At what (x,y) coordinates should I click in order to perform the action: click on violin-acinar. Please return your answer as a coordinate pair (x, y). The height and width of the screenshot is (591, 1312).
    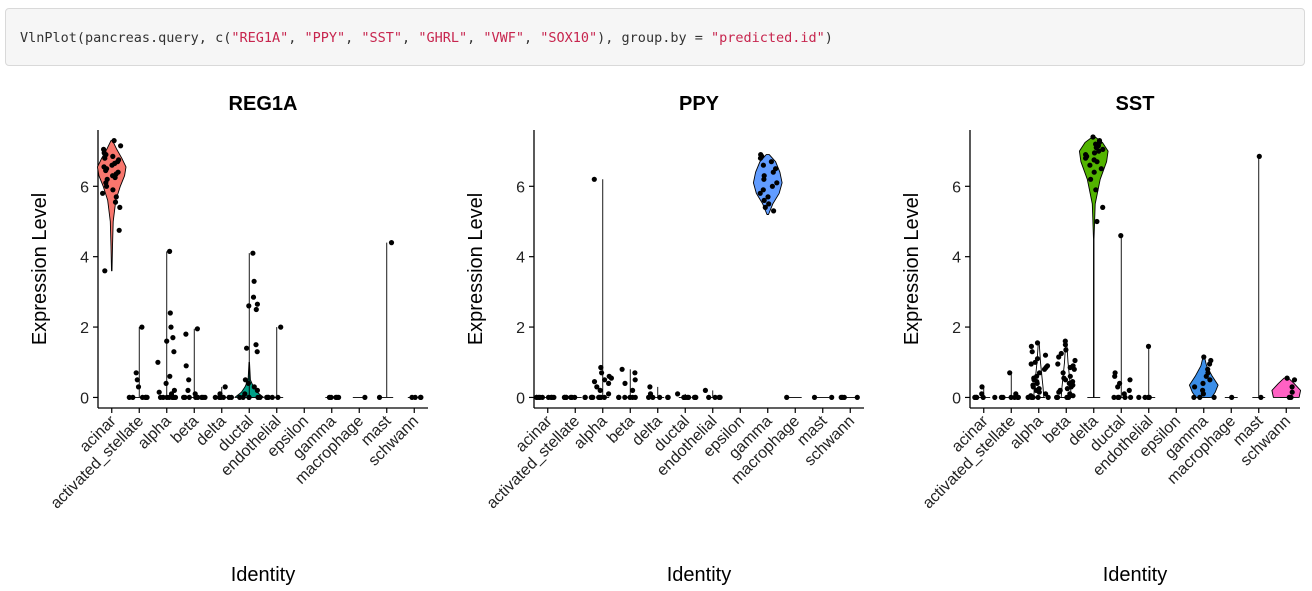
    Looking at the image, I should click on (545, 397).